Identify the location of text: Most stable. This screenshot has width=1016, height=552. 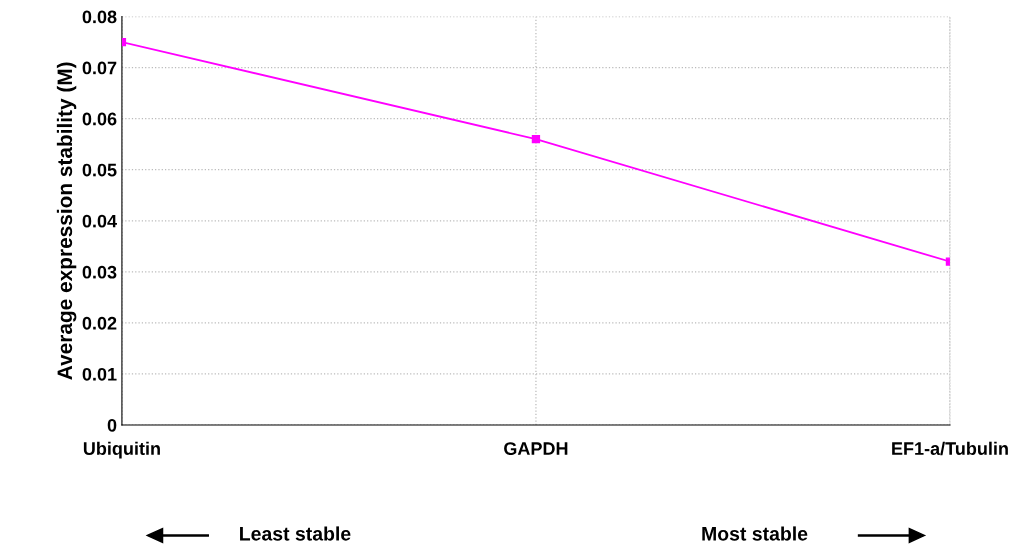
(755, 533).